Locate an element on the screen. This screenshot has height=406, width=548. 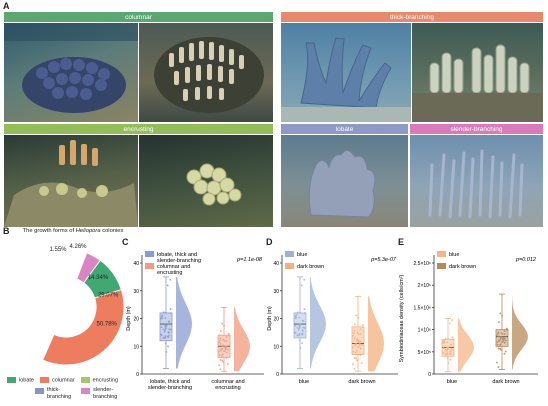
legend-label-0: blue is located at coordinates (454, 255).